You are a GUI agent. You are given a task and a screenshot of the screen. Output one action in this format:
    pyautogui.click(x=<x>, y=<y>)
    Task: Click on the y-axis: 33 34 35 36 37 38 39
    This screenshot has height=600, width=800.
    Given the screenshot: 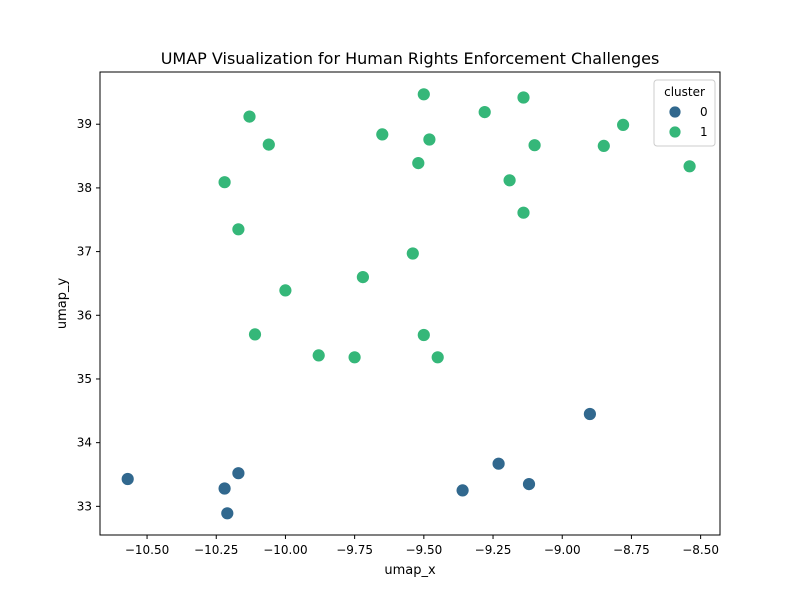 What is the action you would take?
    pyautogui.click(x=88, y=315)
    